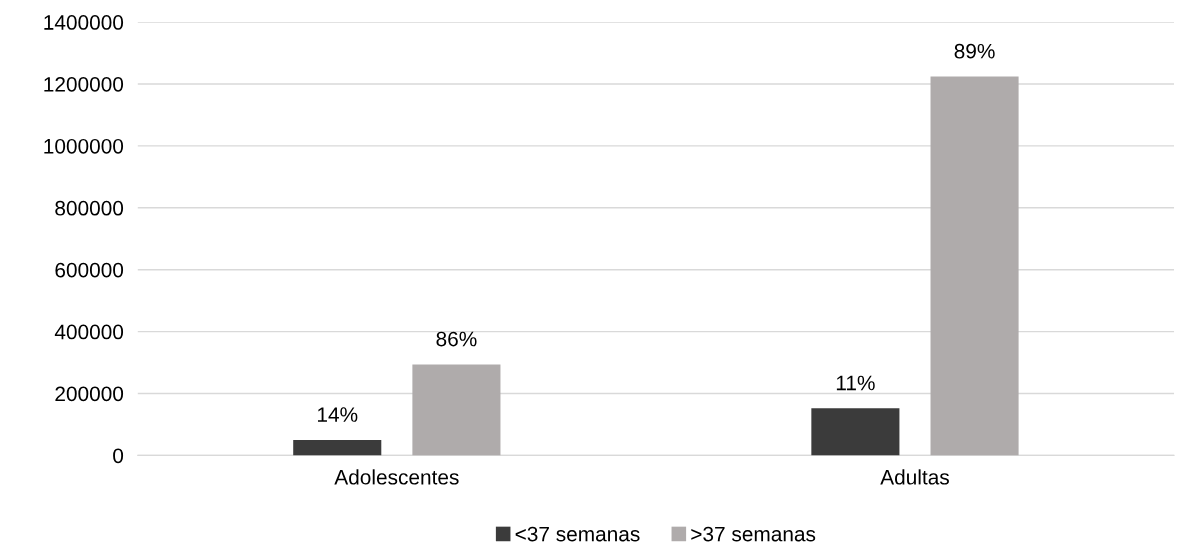  What do you see at coordinates (974, 51) in the screenshot?
I see `annotation: 89%` at bounding box center [974, 51].